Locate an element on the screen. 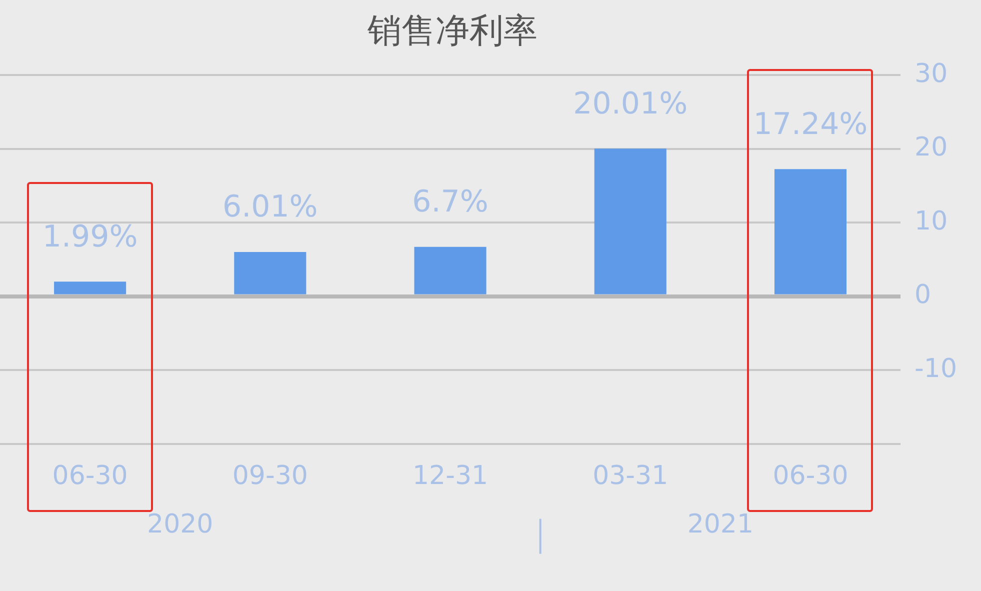 This screenshot has width=981, height=591. data-label: 20.01% is located at coordinates (630, 104).